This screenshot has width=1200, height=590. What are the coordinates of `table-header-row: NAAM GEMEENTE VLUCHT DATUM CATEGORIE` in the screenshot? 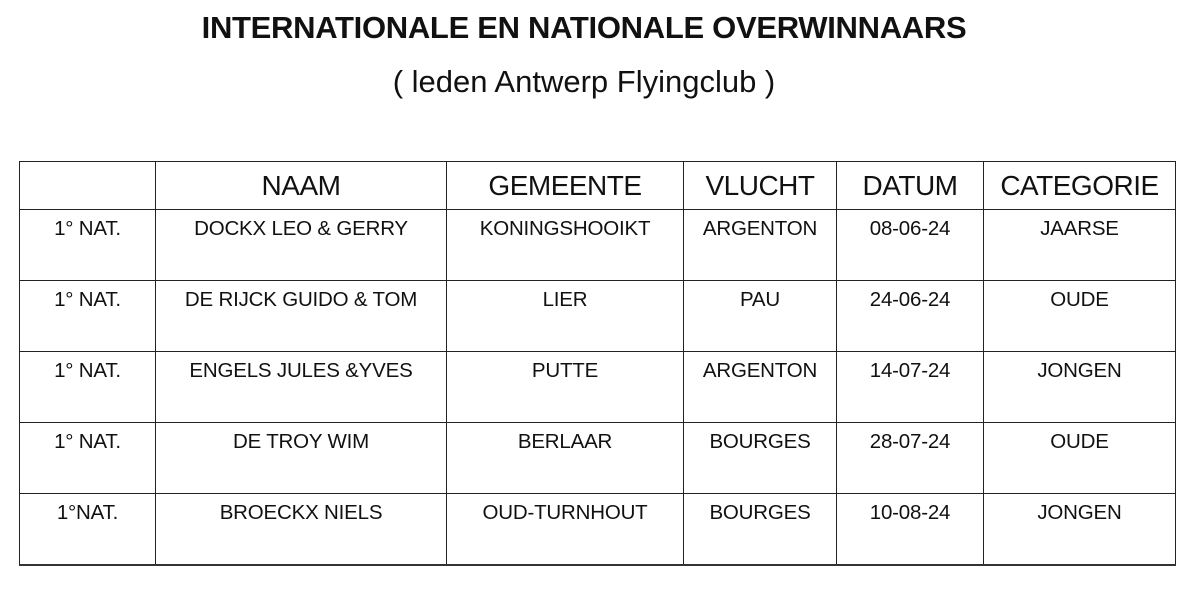 It's located at (597, 185).